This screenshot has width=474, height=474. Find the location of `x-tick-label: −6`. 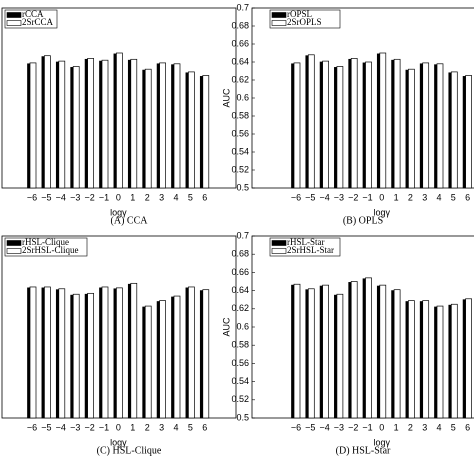

x-tick-label: −6 is located at coordinates (32, 197).